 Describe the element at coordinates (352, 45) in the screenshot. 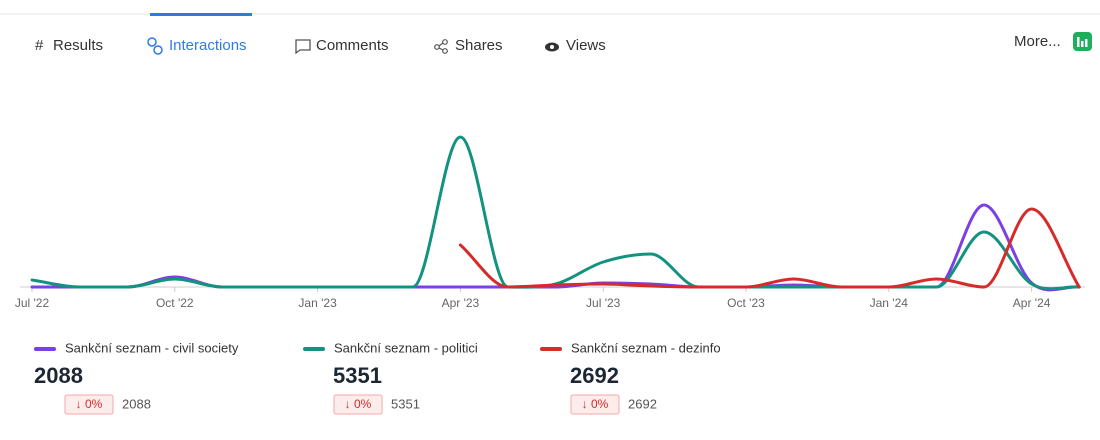

I see `tab: Comments` at that location.